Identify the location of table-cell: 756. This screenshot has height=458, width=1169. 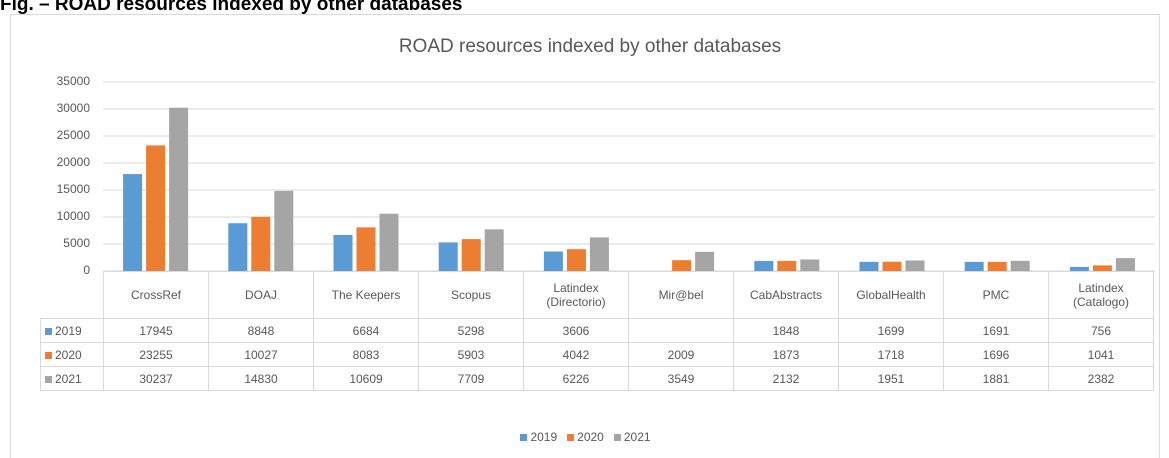
(1101, 330).